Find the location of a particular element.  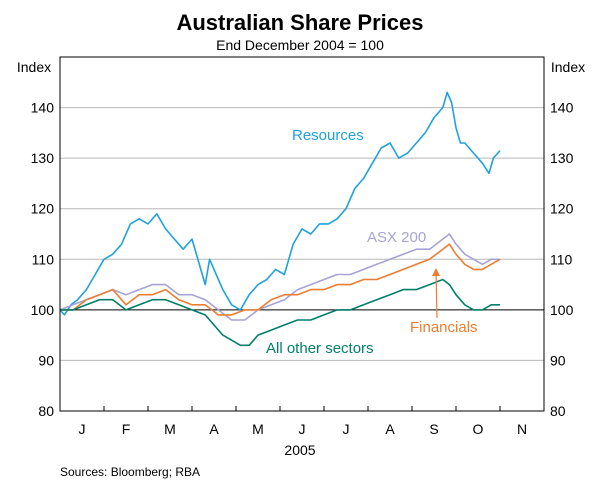

y-tick-label-right: 80 is located at coordinates (558, 411).